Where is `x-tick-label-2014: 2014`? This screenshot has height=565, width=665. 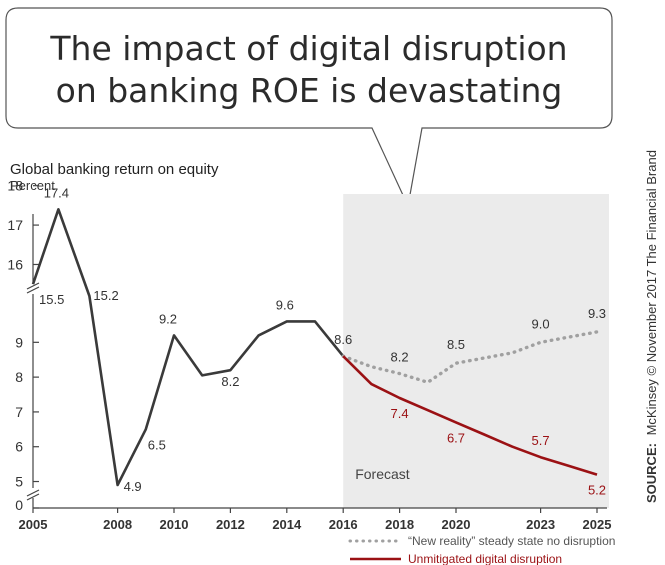 x-tick-label-2014: 2014 is located at coordinates (287, 524).